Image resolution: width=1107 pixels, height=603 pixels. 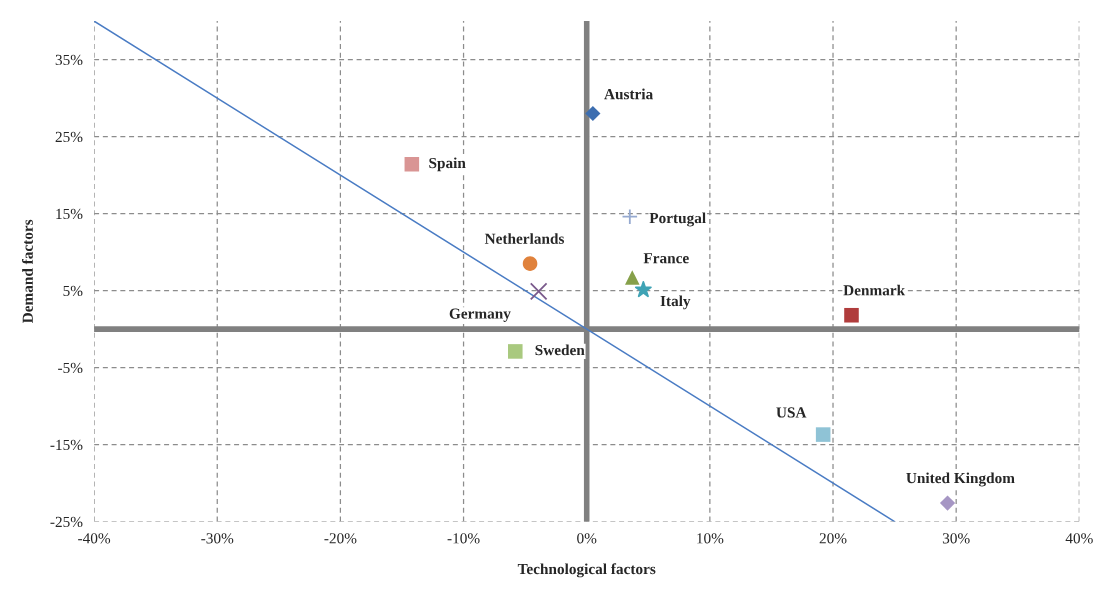 I want to click on series-label: Netherlands, so click(x=524, y=238).